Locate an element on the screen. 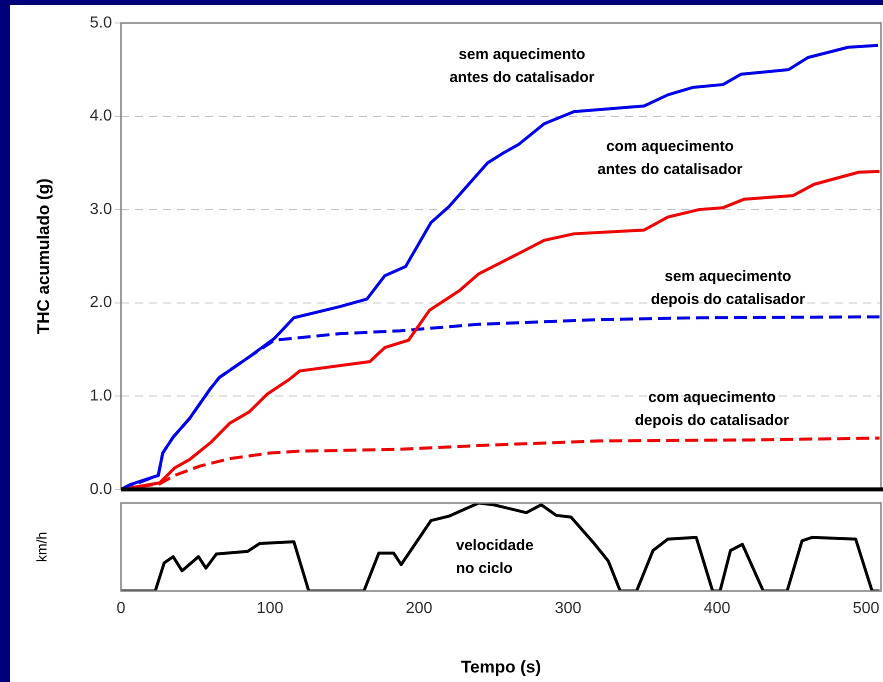 The height and width of the screenshot is (682, 883). x-tick-label: 100 is located at coordinates (270, 609).